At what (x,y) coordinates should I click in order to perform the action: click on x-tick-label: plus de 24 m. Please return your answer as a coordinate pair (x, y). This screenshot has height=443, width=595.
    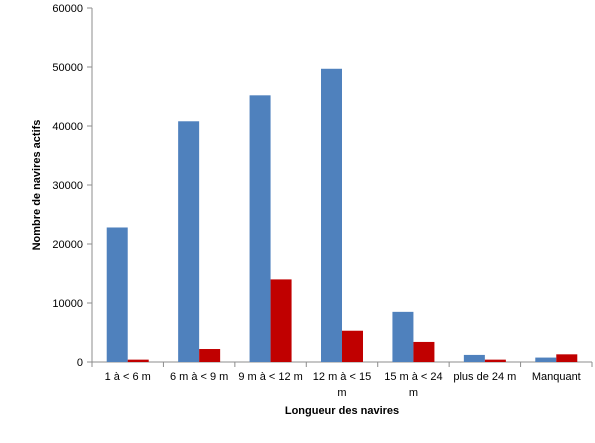
    Looking at the image, I should click on (484, 377).